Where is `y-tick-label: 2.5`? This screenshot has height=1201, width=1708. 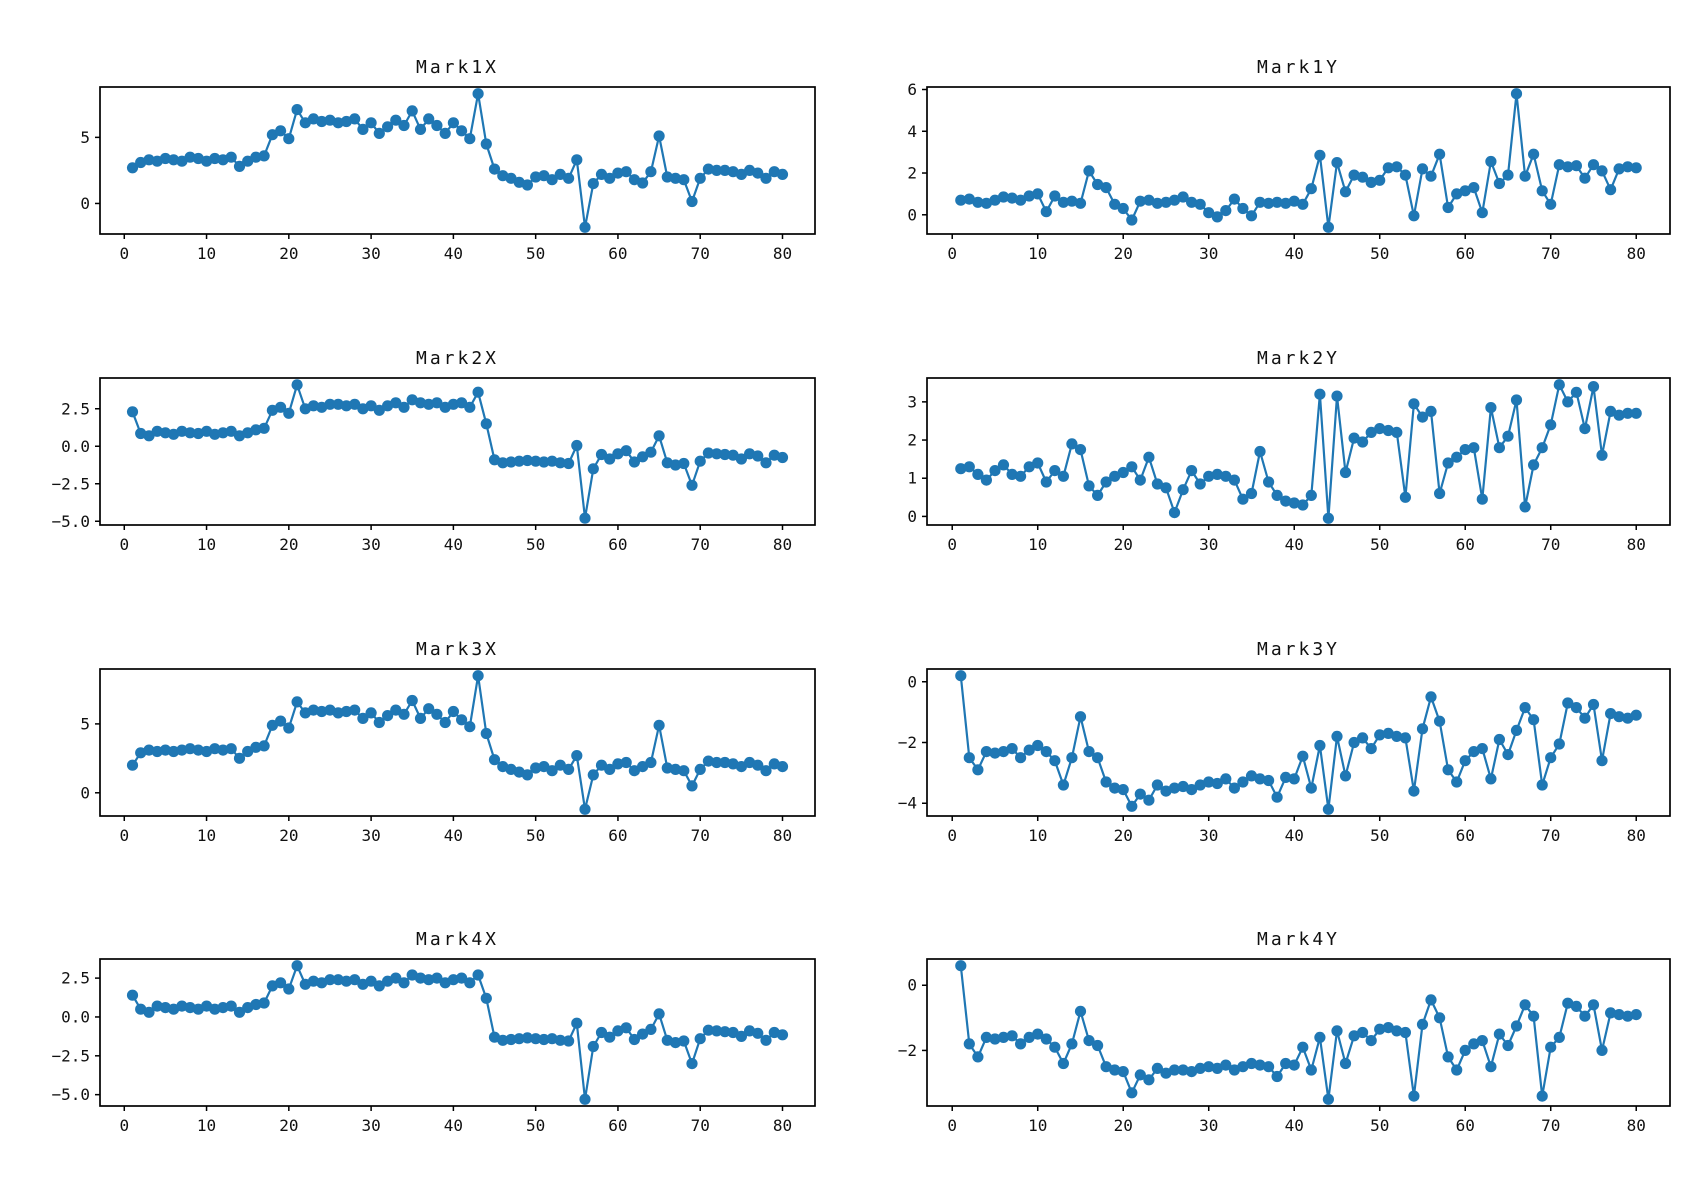
y-tick-label: 2.5 is located at coordinates (75, 408).